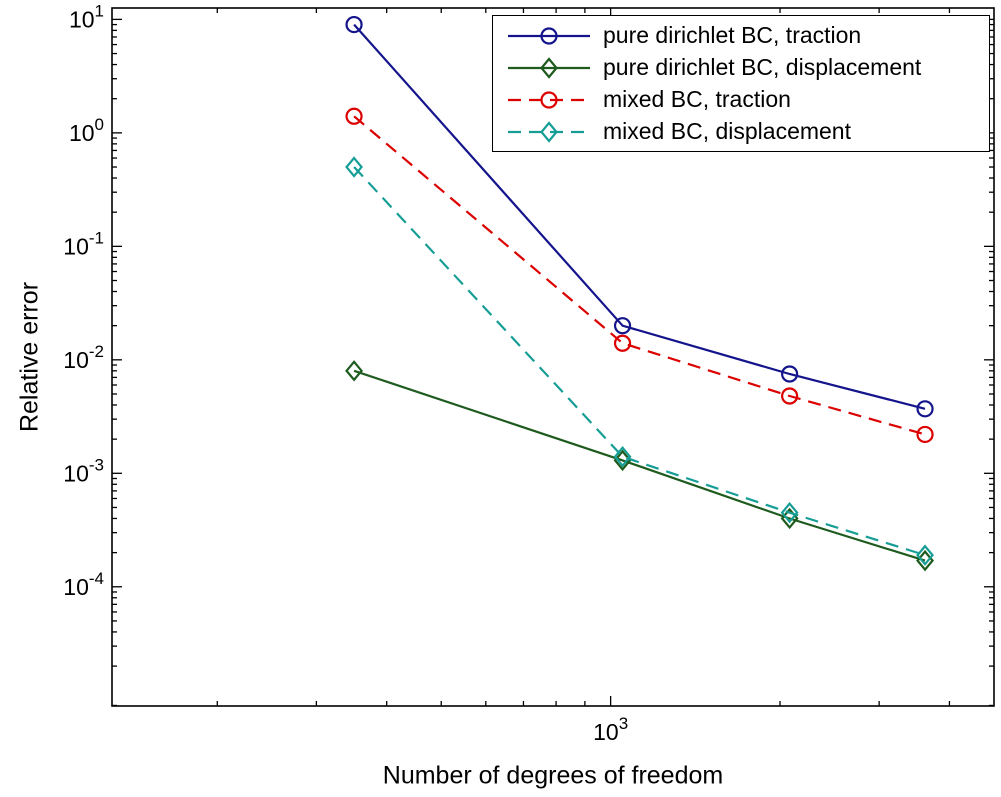 The height and width of the screenshot is (797, 1001). What do you see at coordinates (697, 99) in the screenshot?
I see `legend-label: mixed BC, traction` at bounding box center [697, 99].